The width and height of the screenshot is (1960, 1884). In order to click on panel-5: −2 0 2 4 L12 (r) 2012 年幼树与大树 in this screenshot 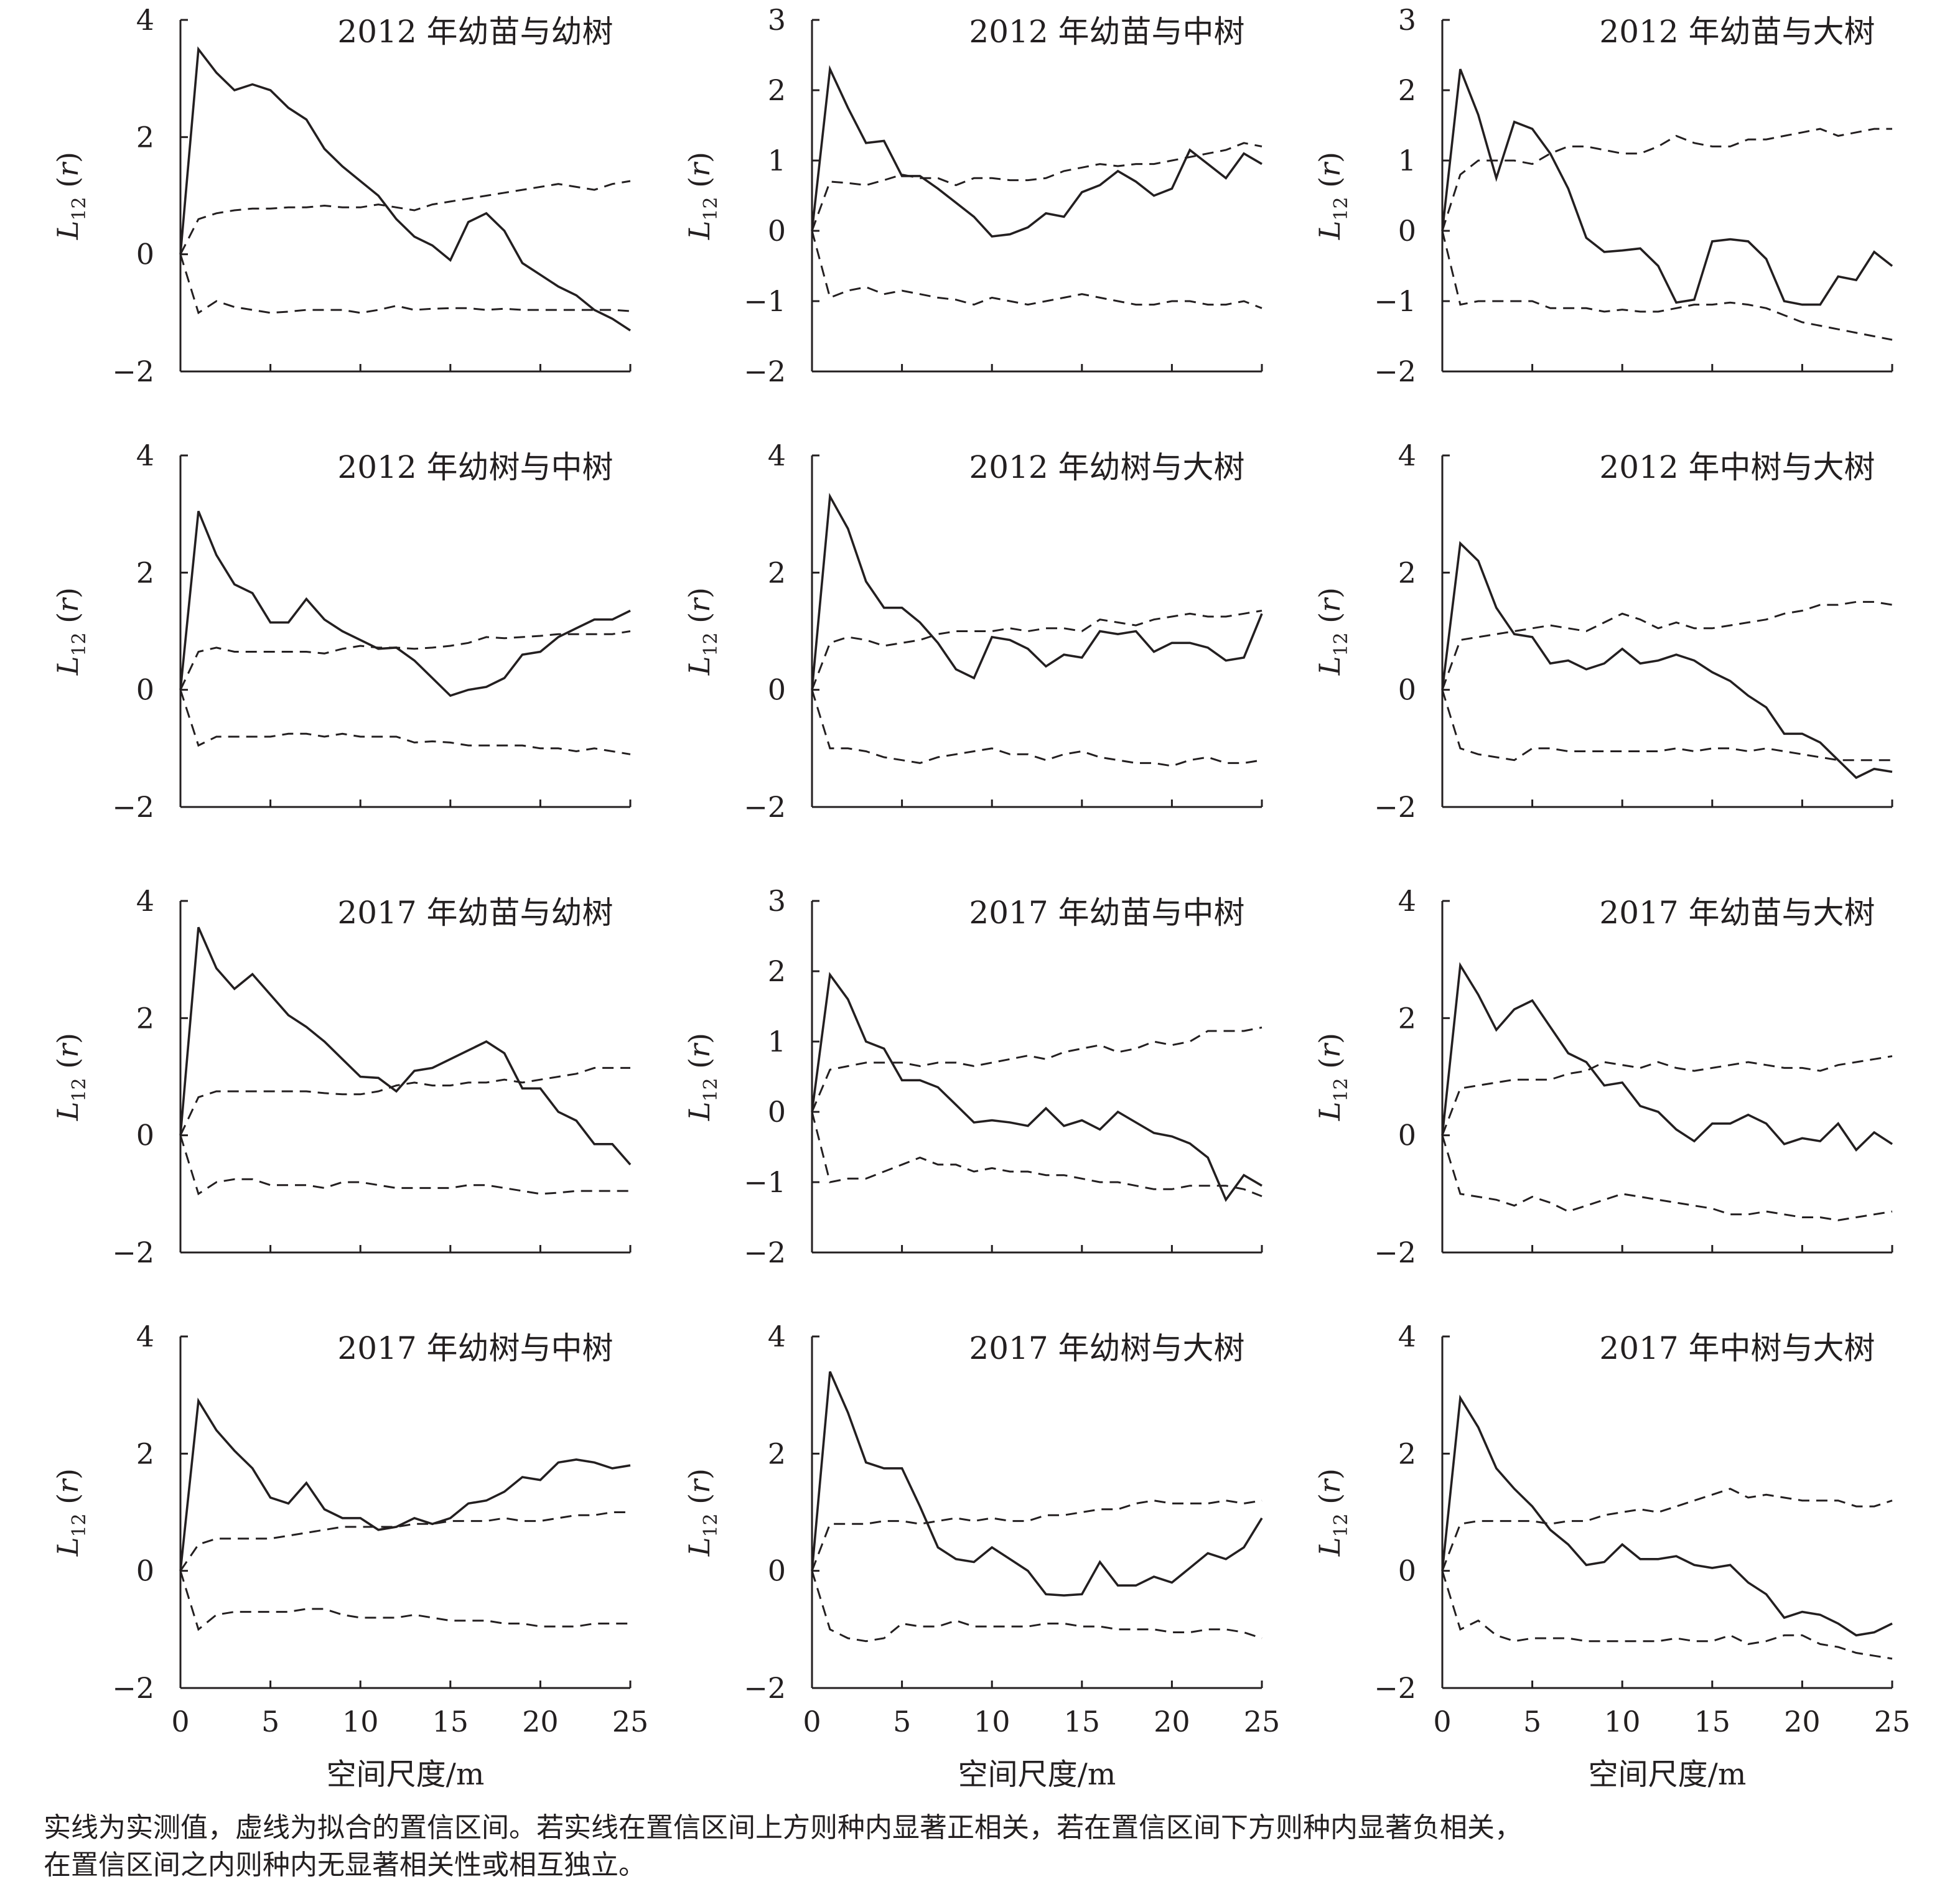, I will do `click(973, 631)`.